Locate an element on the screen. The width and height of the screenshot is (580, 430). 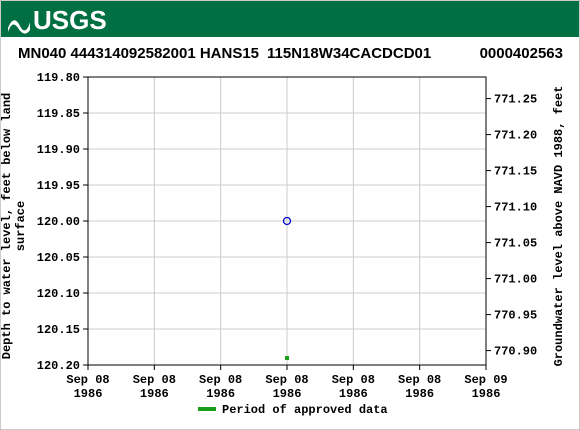
y-tick-label: 120.00 is located at coordinates (58, 222).